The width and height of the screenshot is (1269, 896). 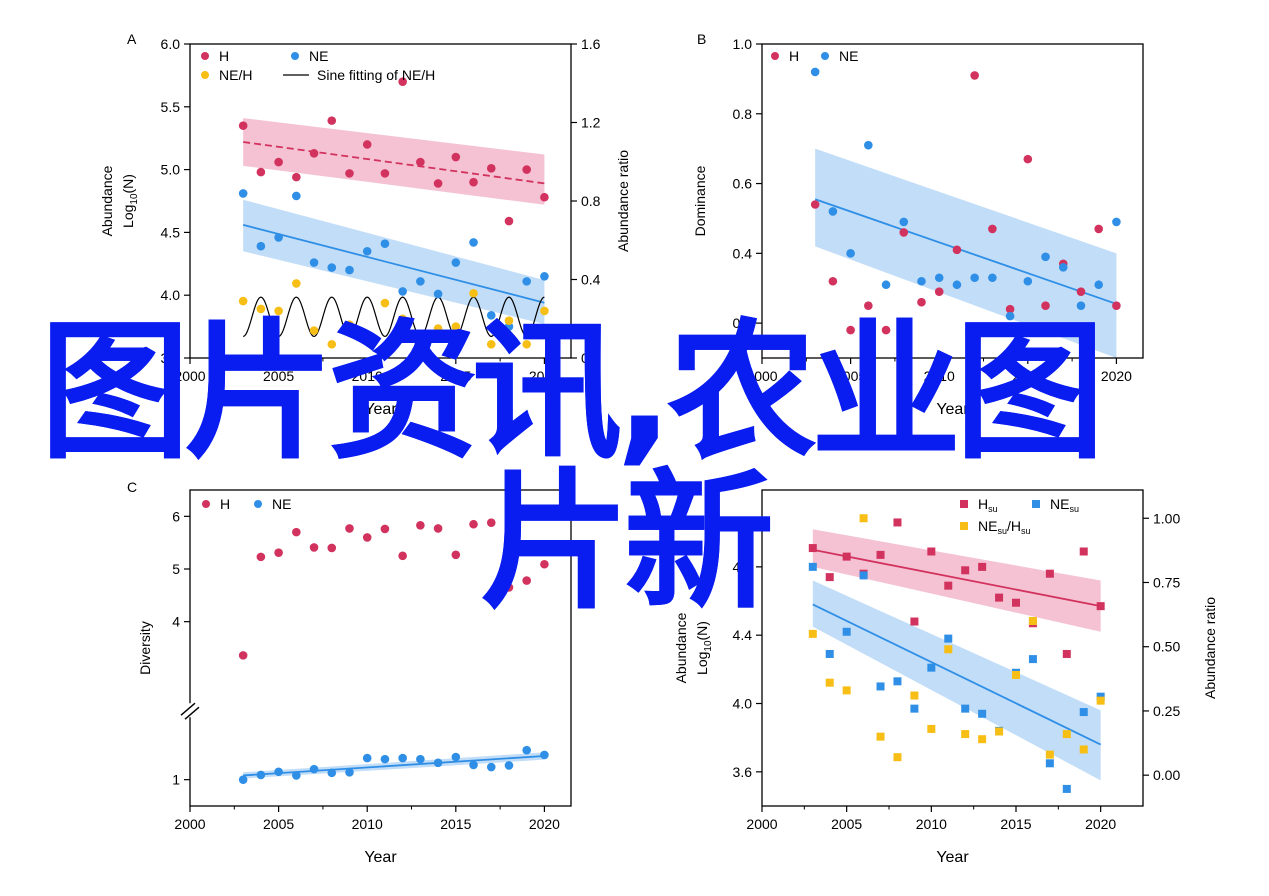 I want to click on y-axis-label: Diversity, so click(x=145, y=648).